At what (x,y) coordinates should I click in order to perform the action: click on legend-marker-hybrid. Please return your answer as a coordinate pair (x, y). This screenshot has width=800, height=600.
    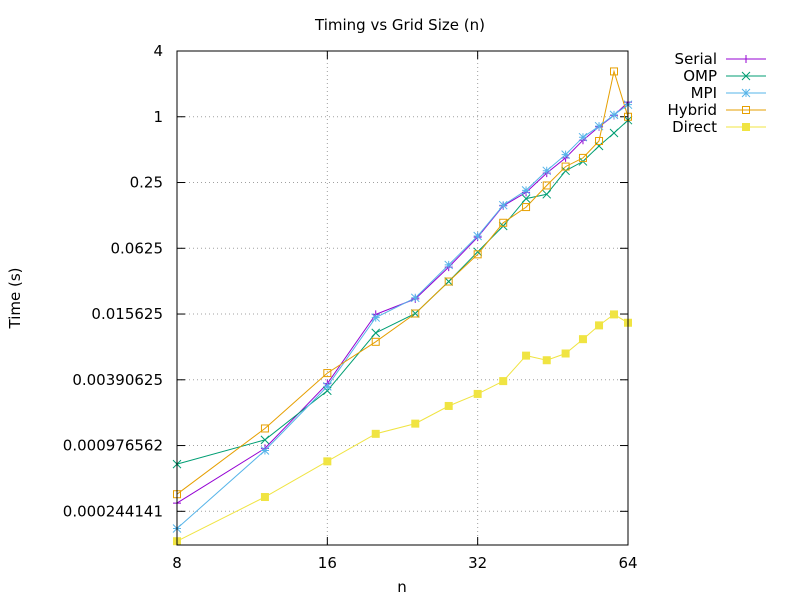
    Looking at the image, I should click on (746, 110).